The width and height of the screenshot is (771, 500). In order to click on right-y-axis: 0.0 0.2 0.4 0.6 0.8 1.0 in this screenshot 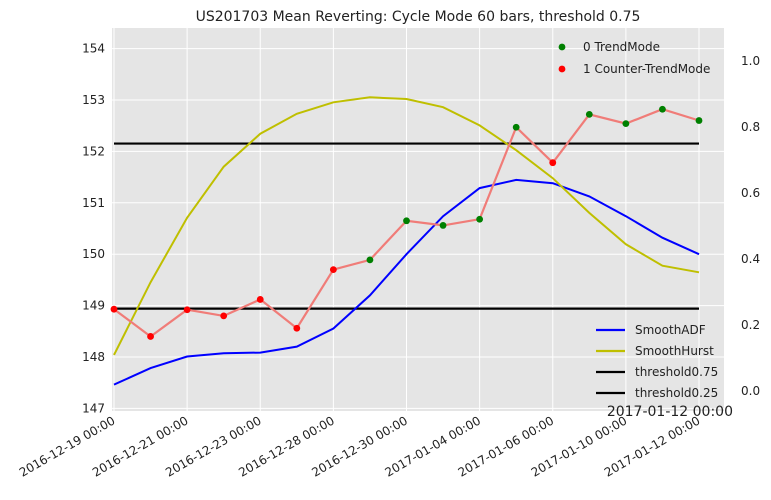, I will do `click(750, 226)`.